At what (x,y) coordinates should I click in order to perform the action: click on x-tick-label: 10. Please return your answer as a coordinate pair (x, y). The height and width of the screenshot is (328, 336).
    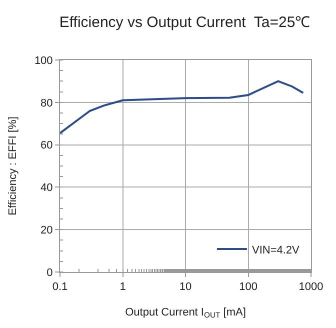
    Looking at the image, I should click on (185, 287).